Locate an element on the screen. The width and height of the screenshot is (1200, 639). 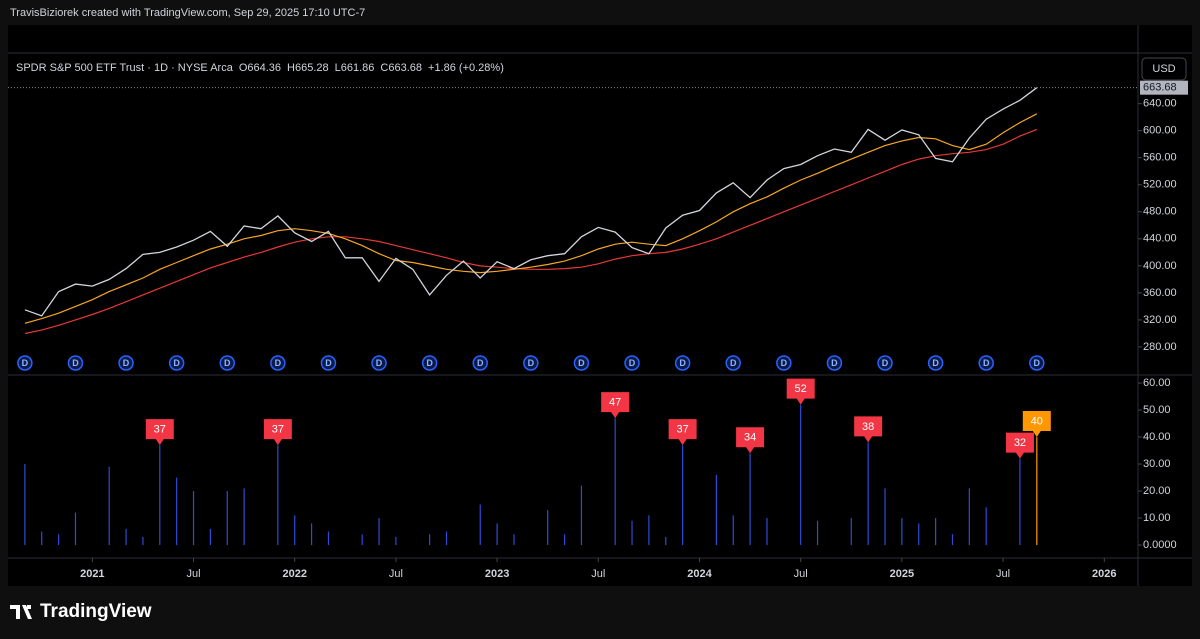
y-tick-label: 400.00 is located at coordinates (1160, 266).